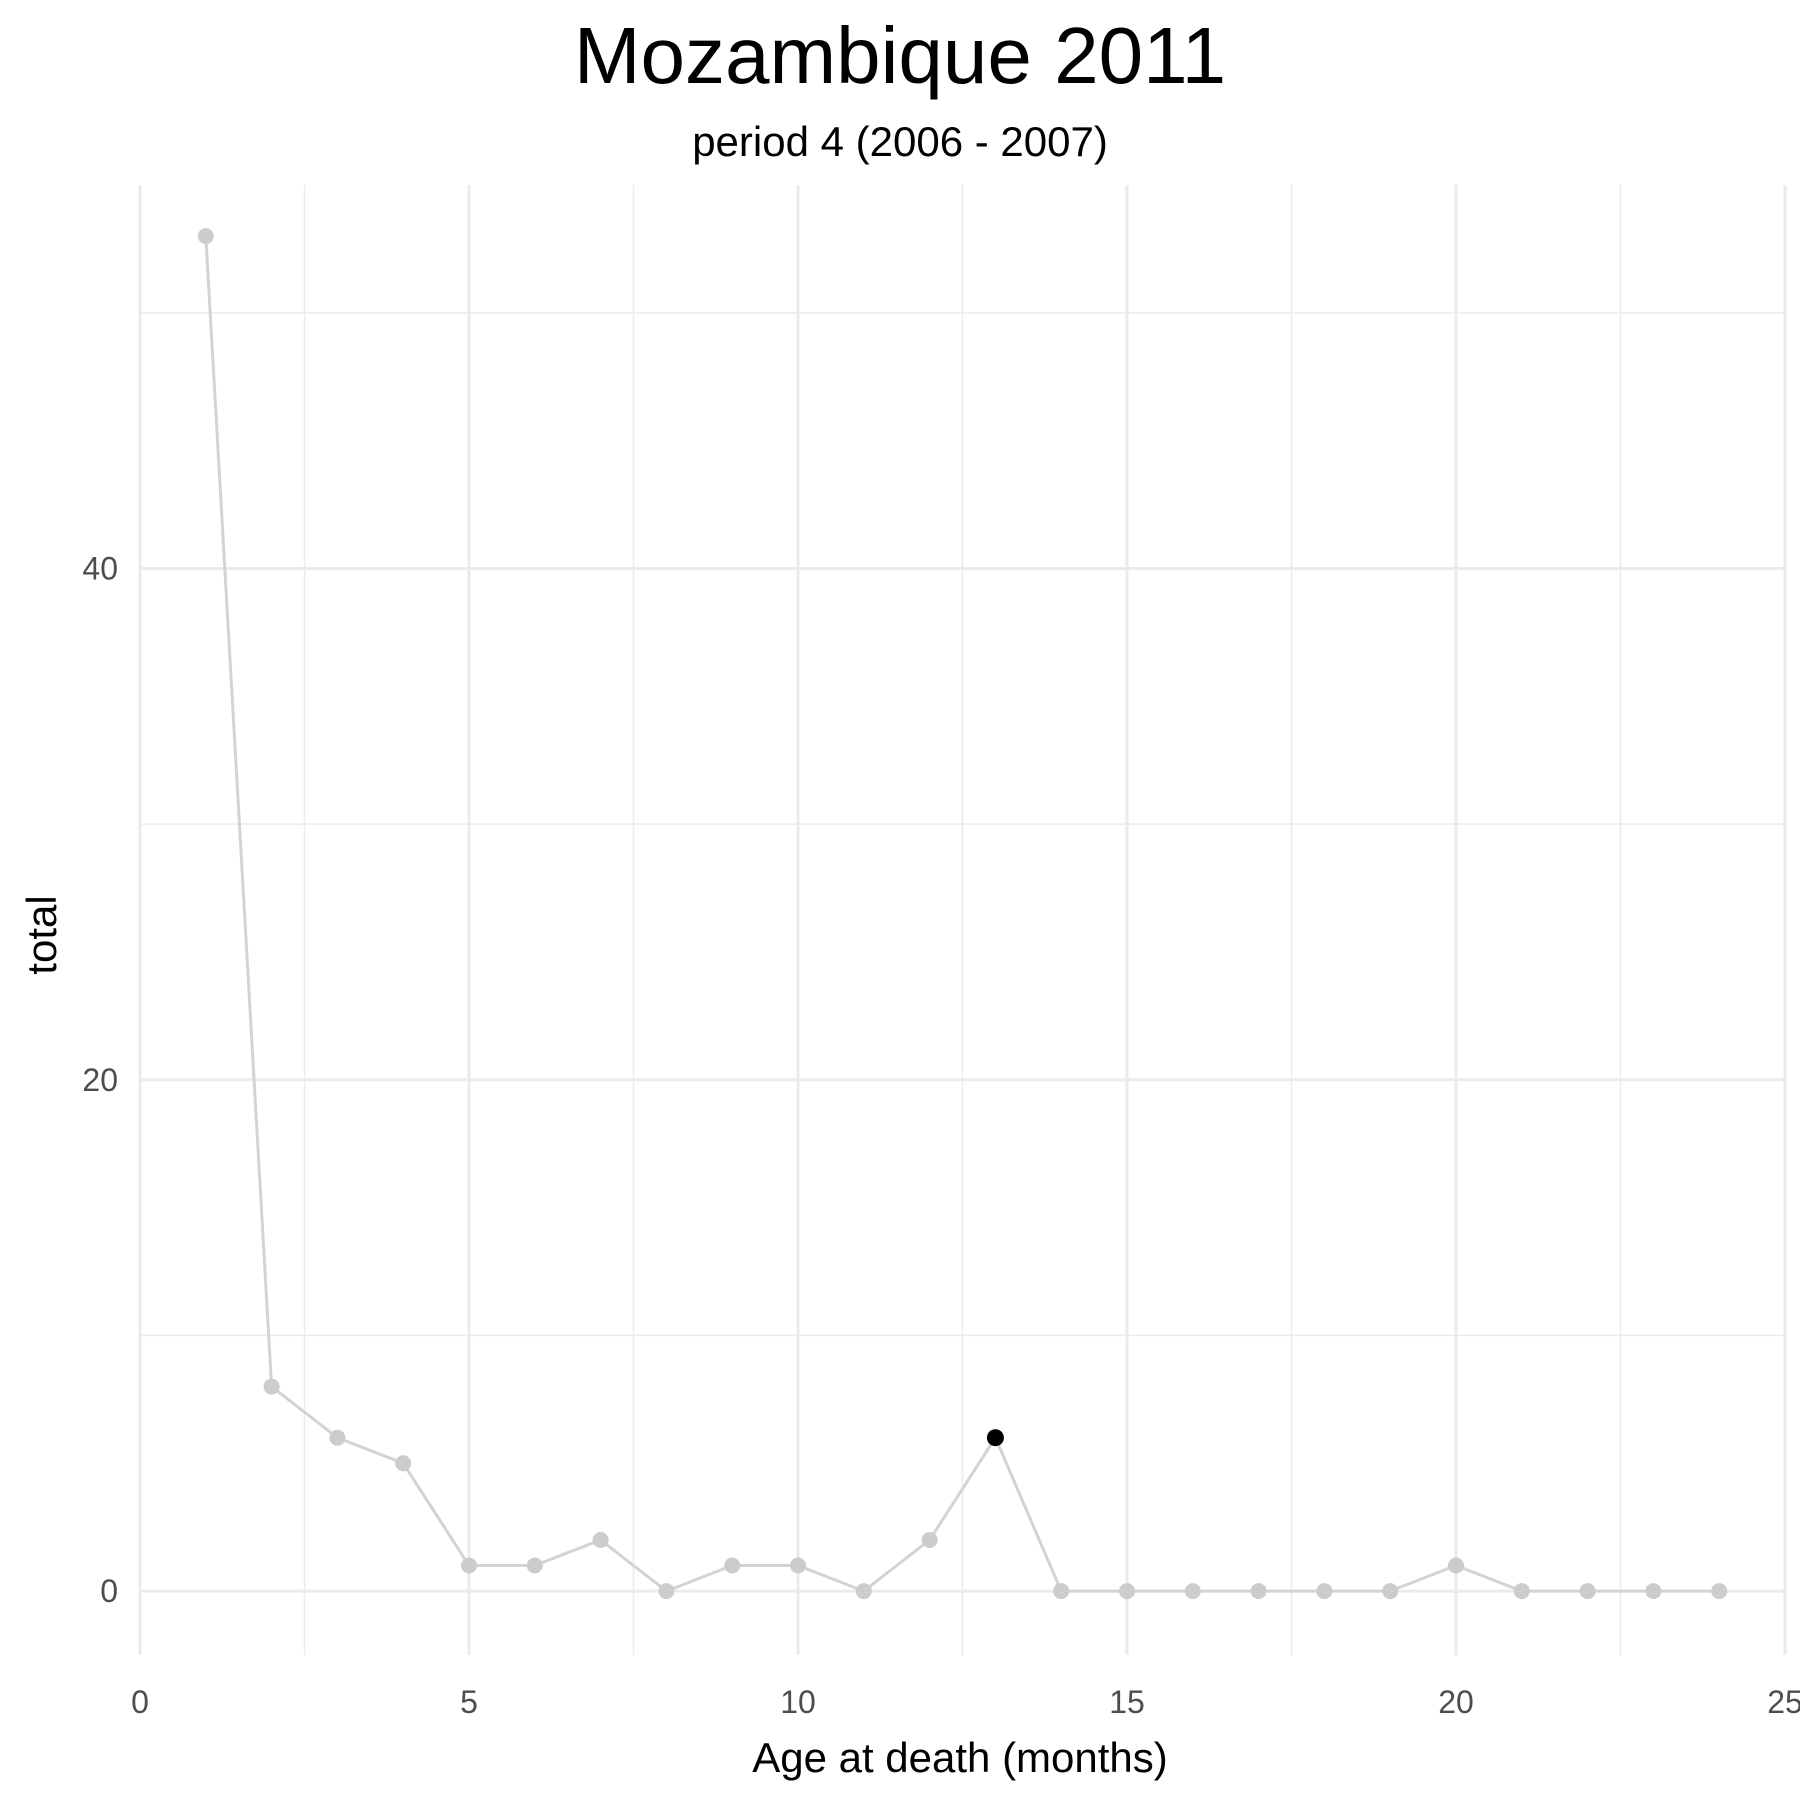 The width and height of the screenshot is (1800, 1800). I want to click on x-tick-label: 10, so click(798, 1702).